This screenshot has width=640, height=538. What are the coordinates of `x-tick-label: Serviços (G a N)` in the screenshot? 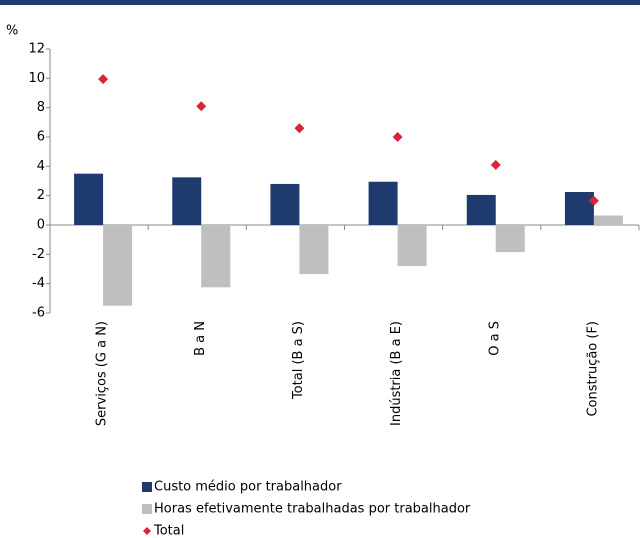 It's located at (102, 373).